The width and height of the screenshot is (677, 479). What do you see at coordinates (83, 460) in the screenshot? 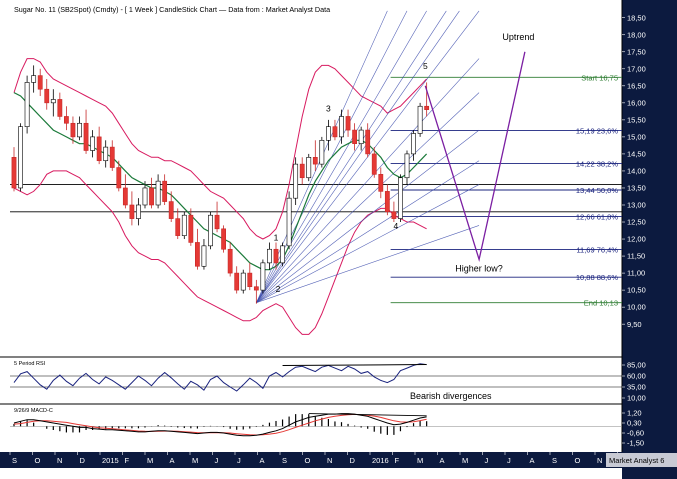
I see `time-tick-label: D` at bounding box center [83, 460].